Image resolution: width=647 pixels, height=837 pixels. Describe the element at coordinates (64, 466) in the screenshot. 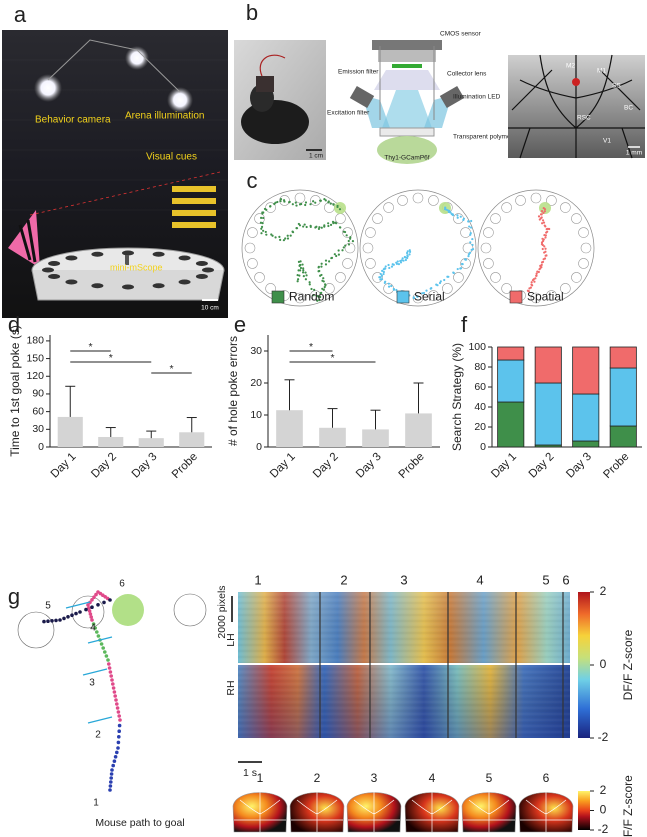

I see `x-tick-label: Day 1` at that location.